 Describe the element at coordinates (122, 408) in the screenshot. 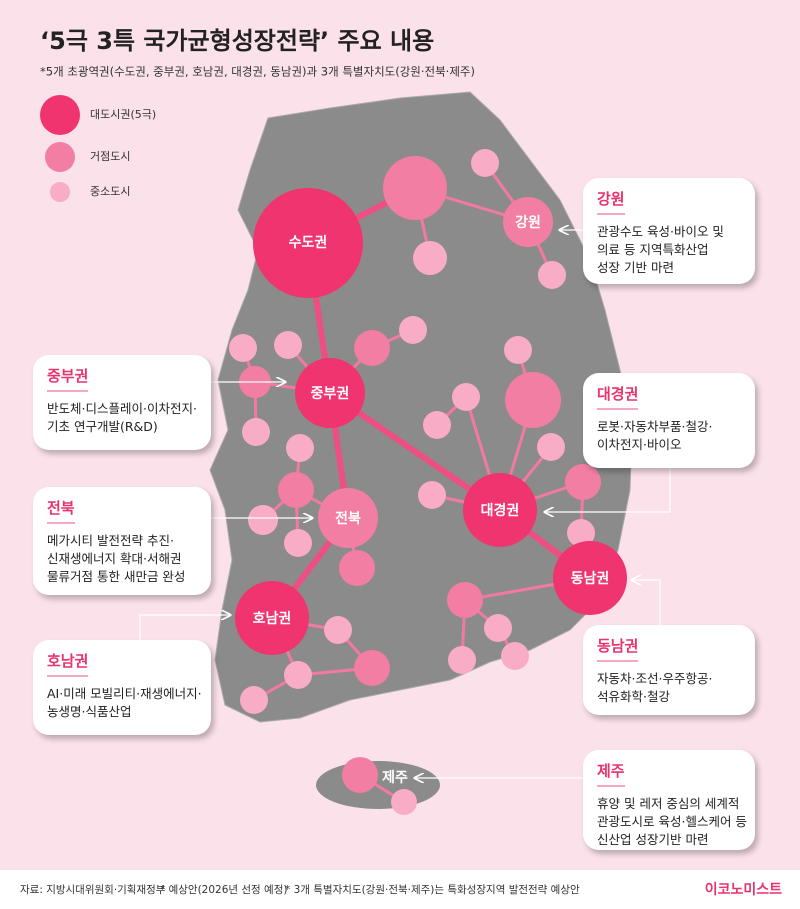

I see `callout-line: 반도체·디스플레이·이차전지·` at that location.